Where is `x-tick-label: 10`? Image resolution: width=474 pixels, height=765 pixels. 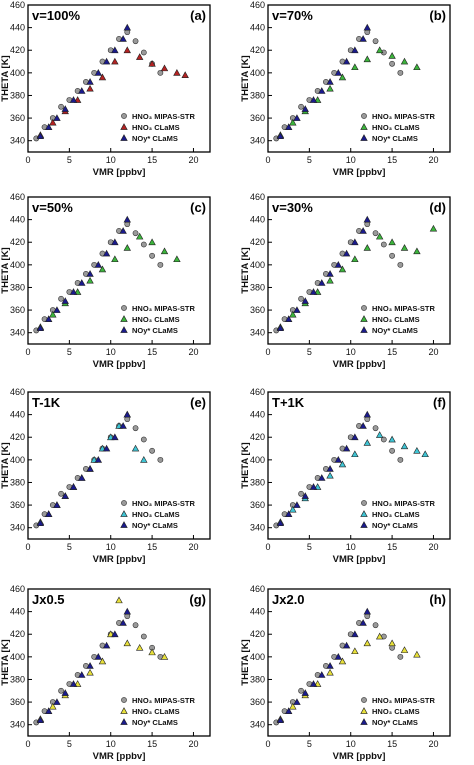
x-tick-label: 10 is located at coordinates (351, 160).